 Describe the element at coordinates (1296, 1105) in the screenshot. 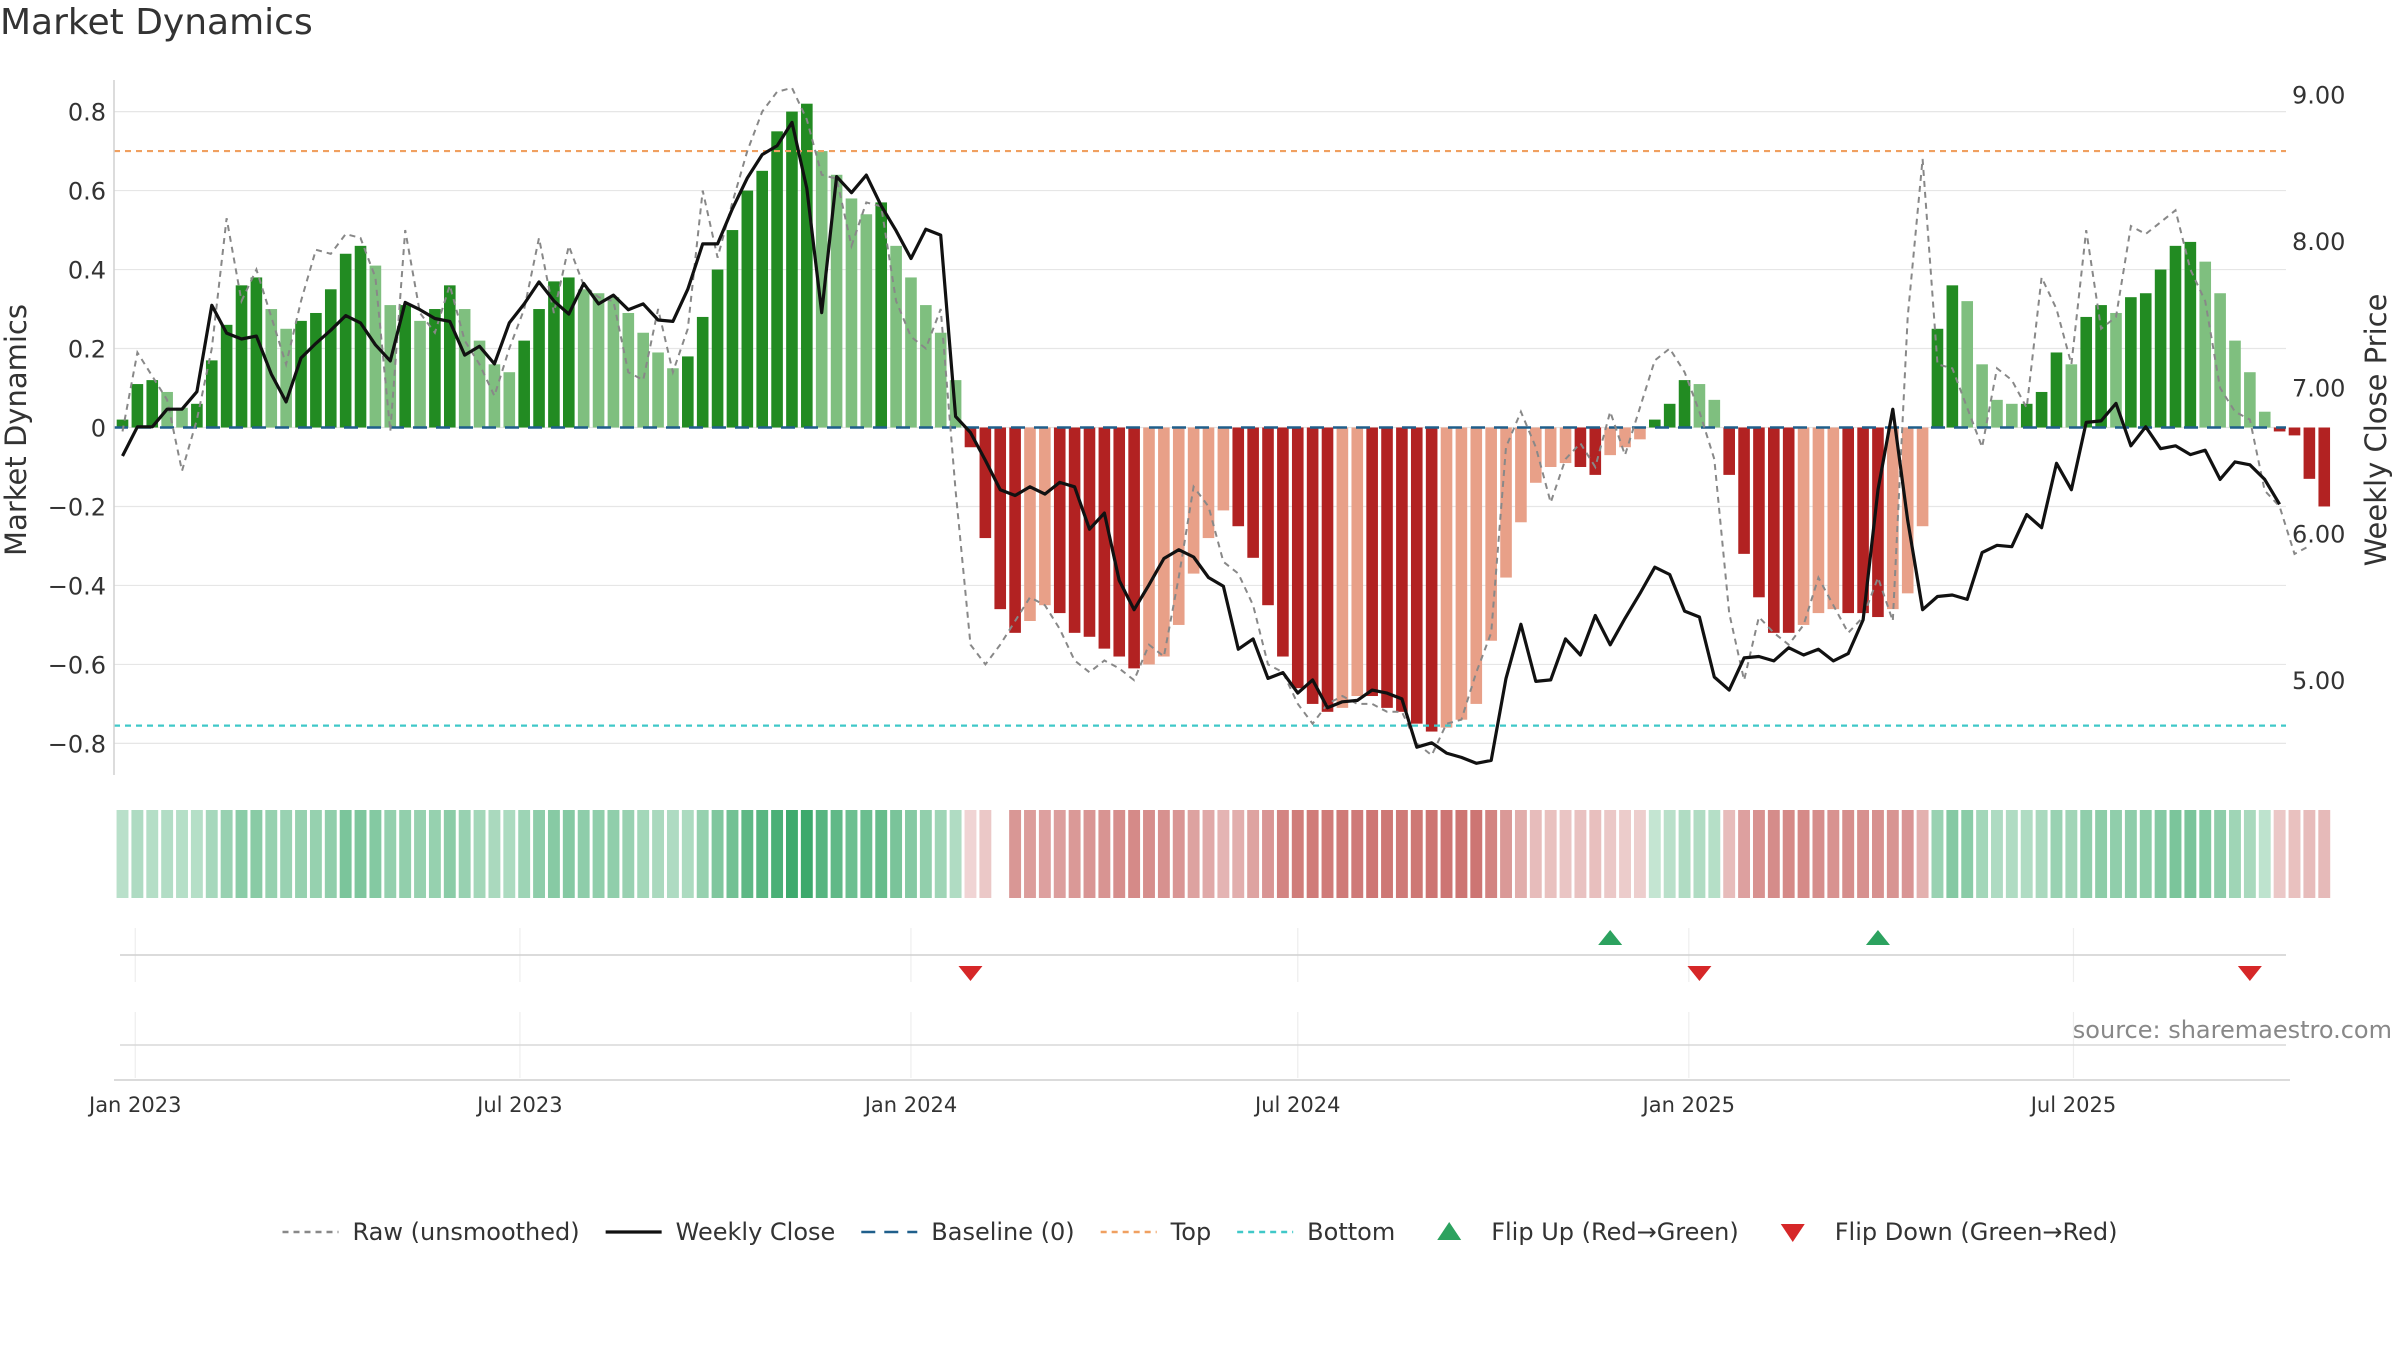

I see `x-tick-label: Jul 2024` at that location.